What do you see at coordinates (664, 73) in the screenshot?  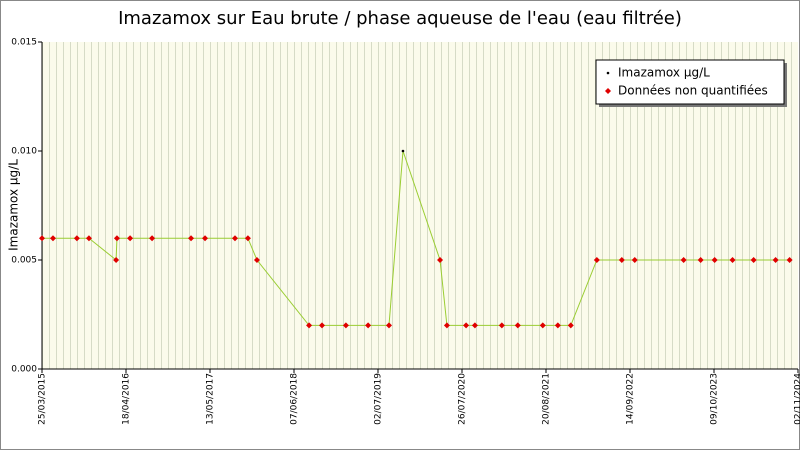 I see `legend-label: Imazamox µg/L` at bounding box center [664, 73].